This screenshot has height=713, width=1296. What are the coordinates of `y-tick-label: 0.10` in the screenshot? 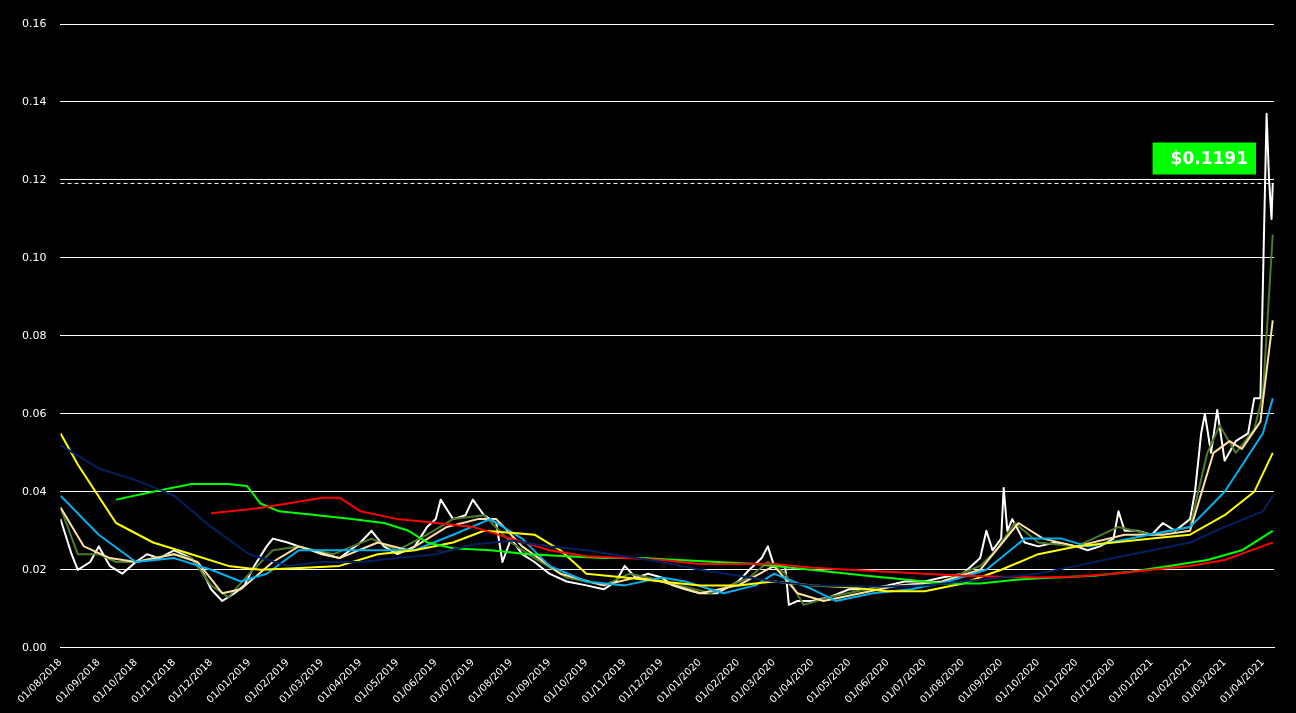 It's located at (34, 257).